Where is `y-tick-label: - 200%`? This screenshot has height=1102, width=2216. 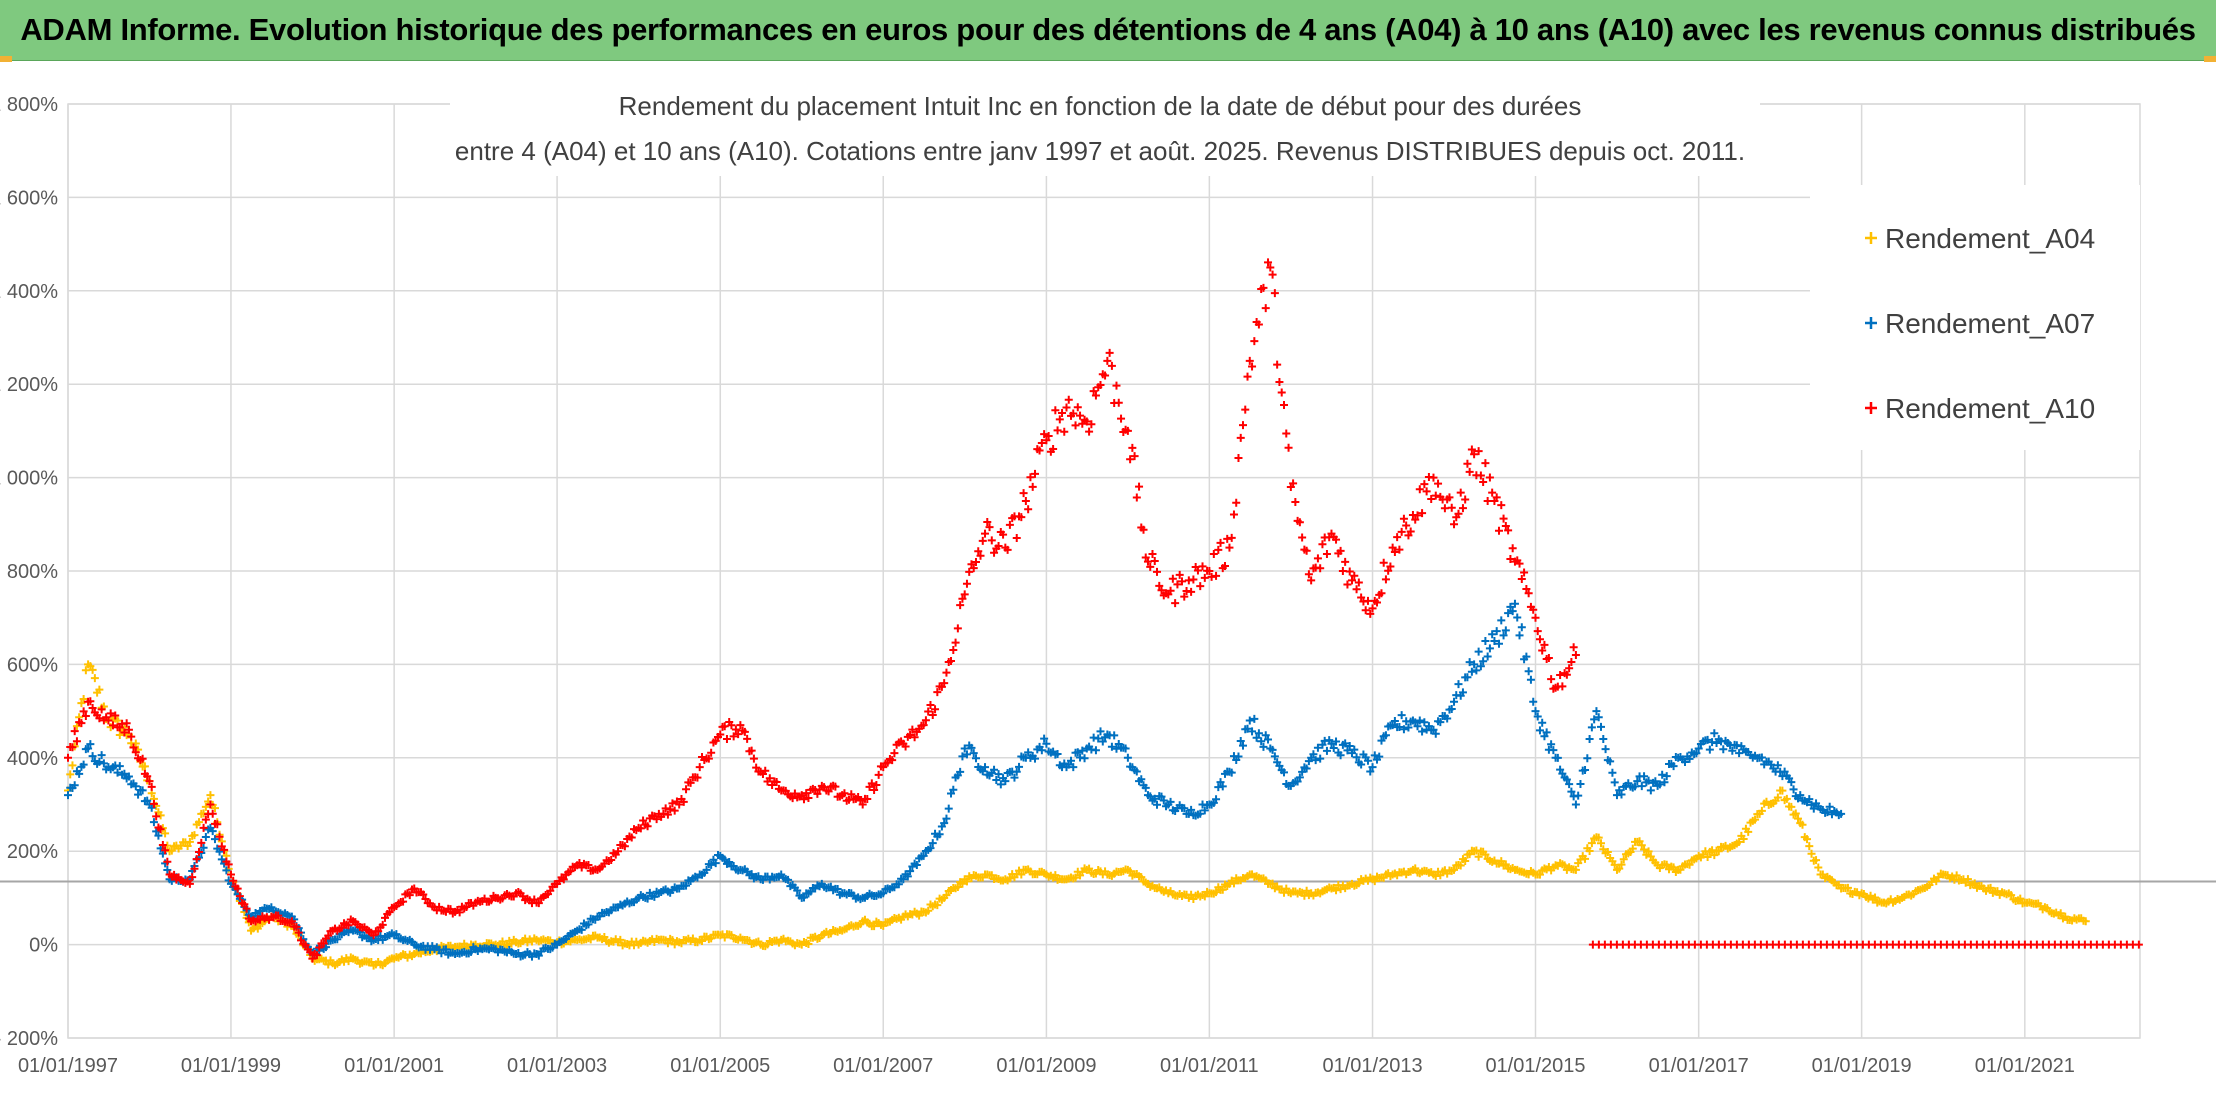 y-tick-label: - 200% is located at coordinates (29, 1039).